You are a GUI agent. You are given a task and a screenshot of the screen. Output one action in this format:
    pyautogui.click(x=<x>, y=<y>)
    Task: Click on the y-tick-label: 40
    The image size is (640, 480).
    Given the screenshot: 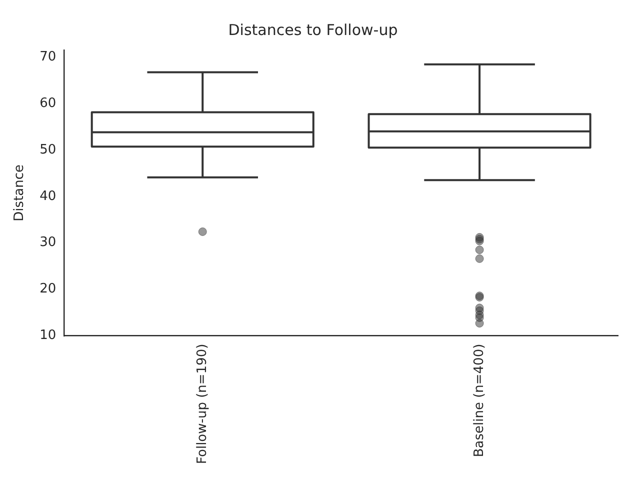 What is the action you would take?
    pyautogui.click(x=48, y=196)
    